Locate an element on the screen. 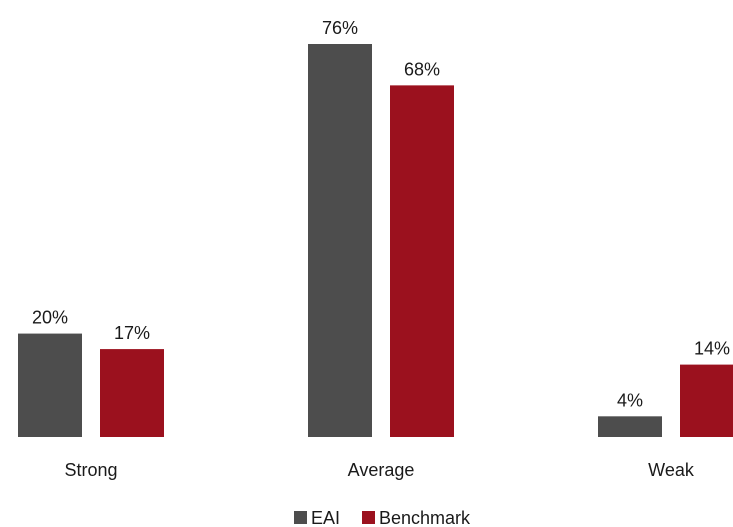 This screenshot has height=527, width=733. chart-legend: EAI Benchmark is located at coordinates (382, 517).